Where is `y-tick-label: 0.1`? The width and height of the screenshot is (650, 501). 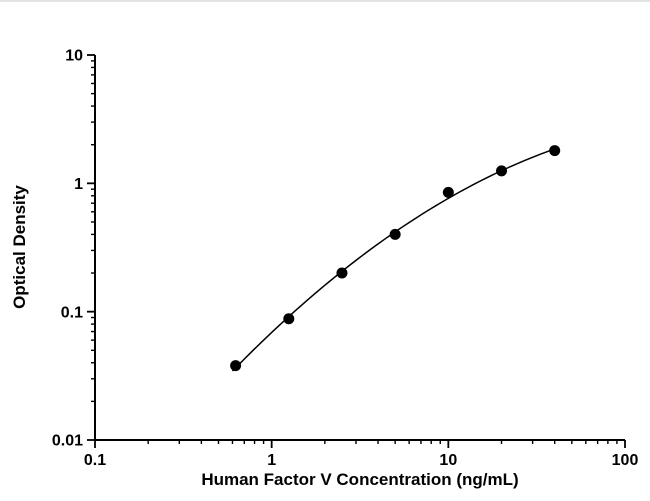
y-tick-label: 0.1 is located at coordinates (72, 312).